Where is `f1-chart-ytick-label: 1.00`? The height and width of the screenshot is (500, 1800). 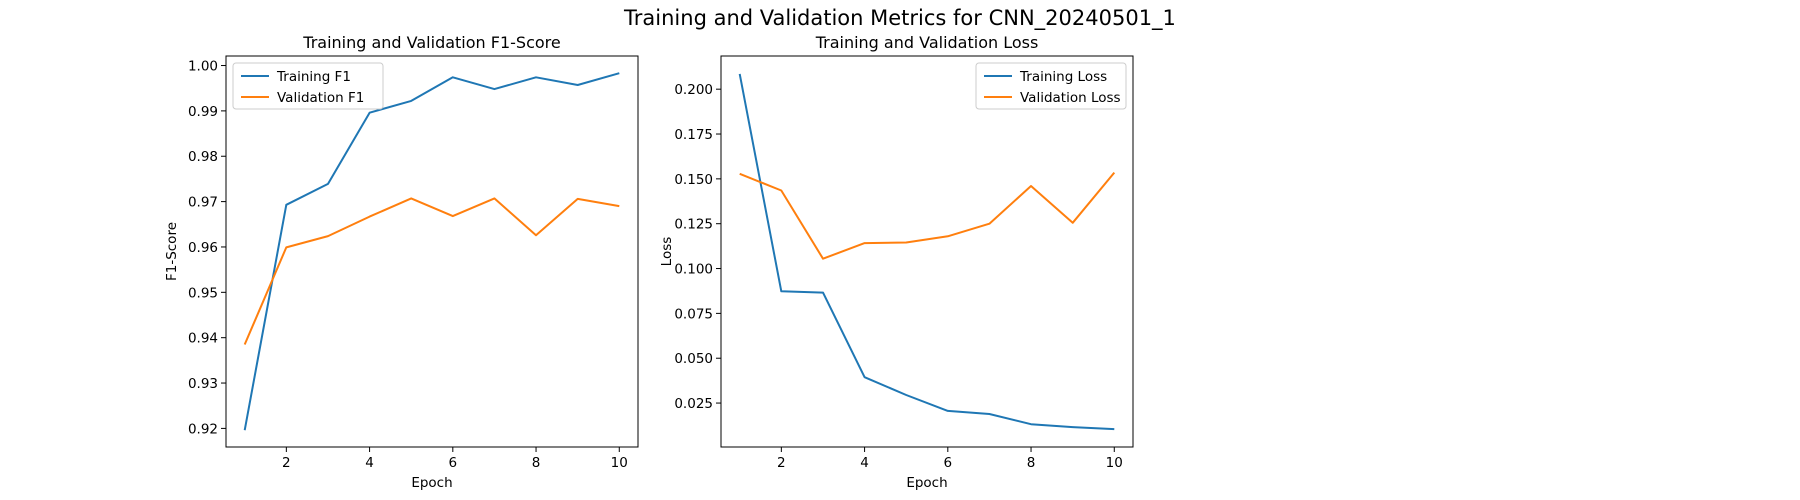 f1-chart-ytick-label: 1.00 is located at coordinates (203, 67).